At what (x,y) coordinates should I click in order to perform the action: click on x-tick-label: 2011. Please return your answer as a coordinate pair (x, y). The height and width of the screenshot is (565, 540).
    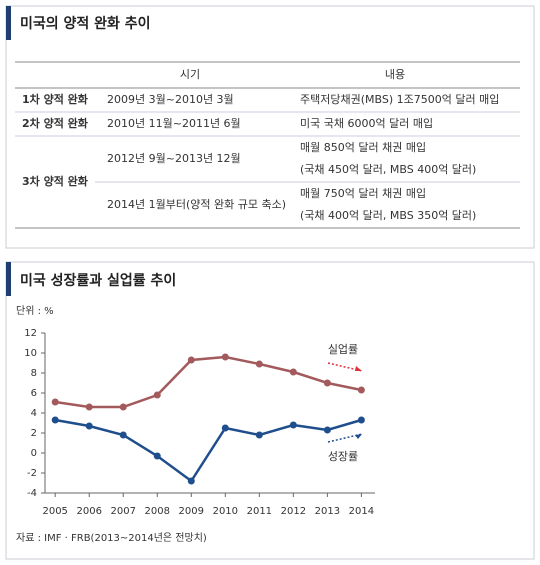
    Looking at the image, I should click on (259, 511).